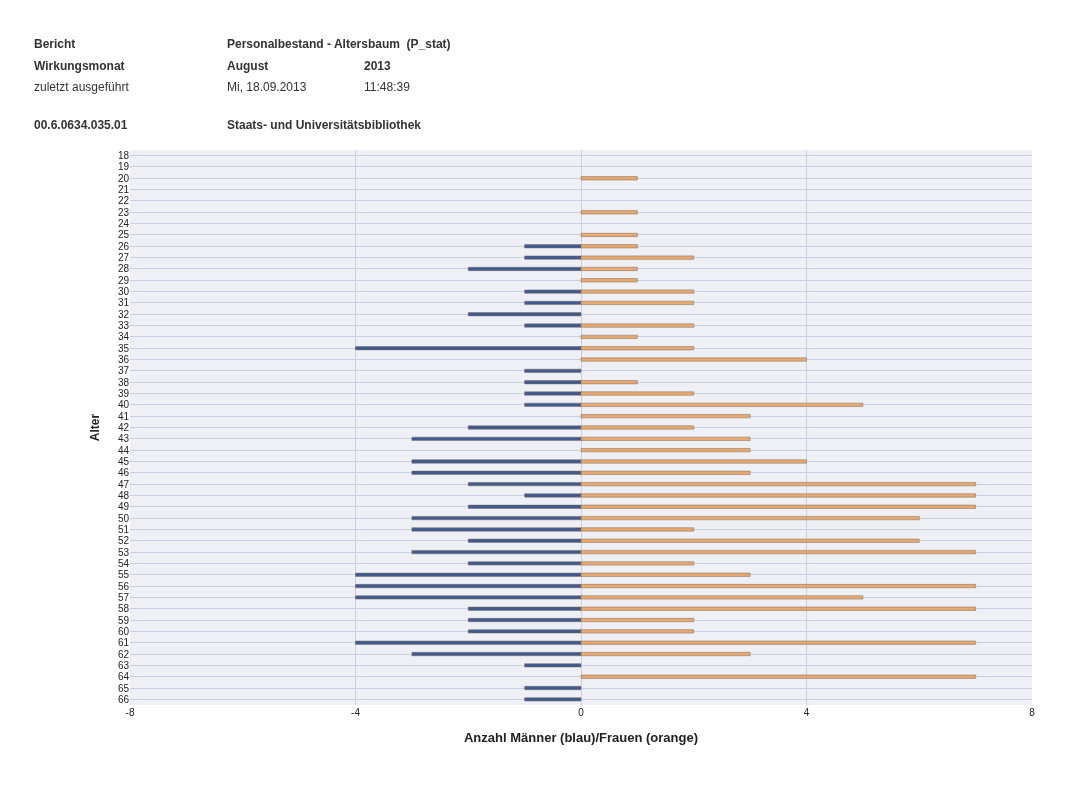  Describe the element at coordinates (123, 337) in the screenshot. I see `y-tick-label: 34` at that location.